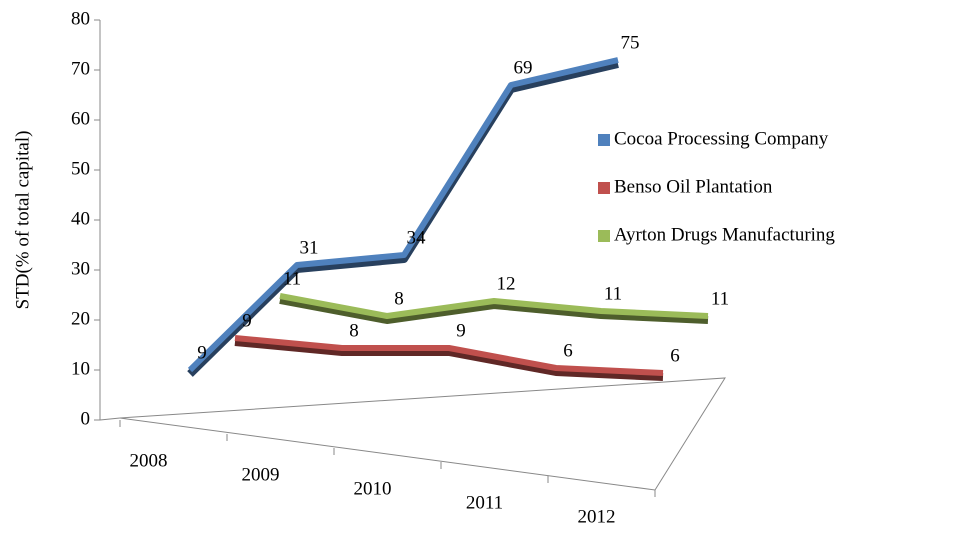 Image resolution: width=957 pixels, height=533 pixels. What do you see at coordinates (110, 419) in the screenshot?
I see `y-axis-foot` at bounding box center [110, 419].